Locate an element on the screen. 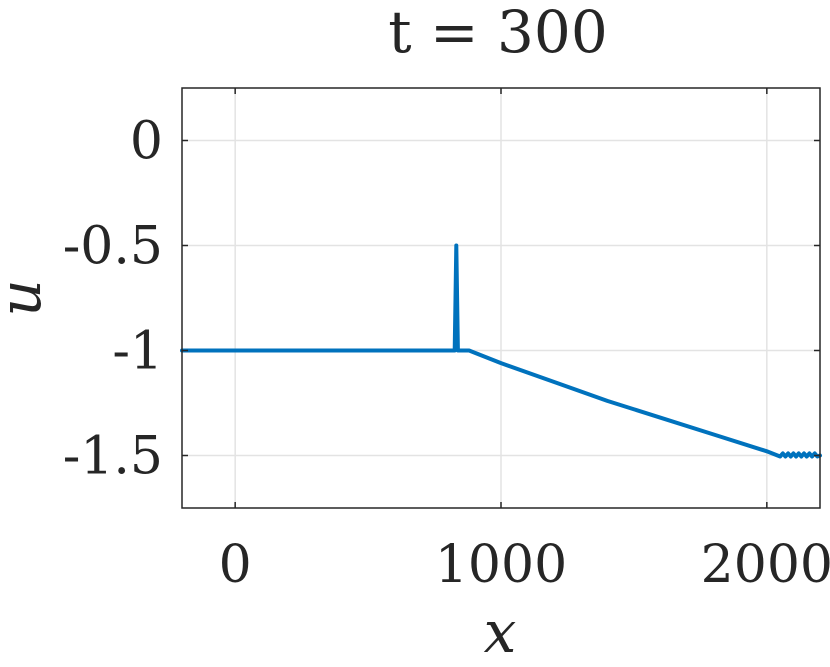 The height and width of the screenshot is (667, 830). x-tick-label: 1000 is located at coordinates (501, 565).